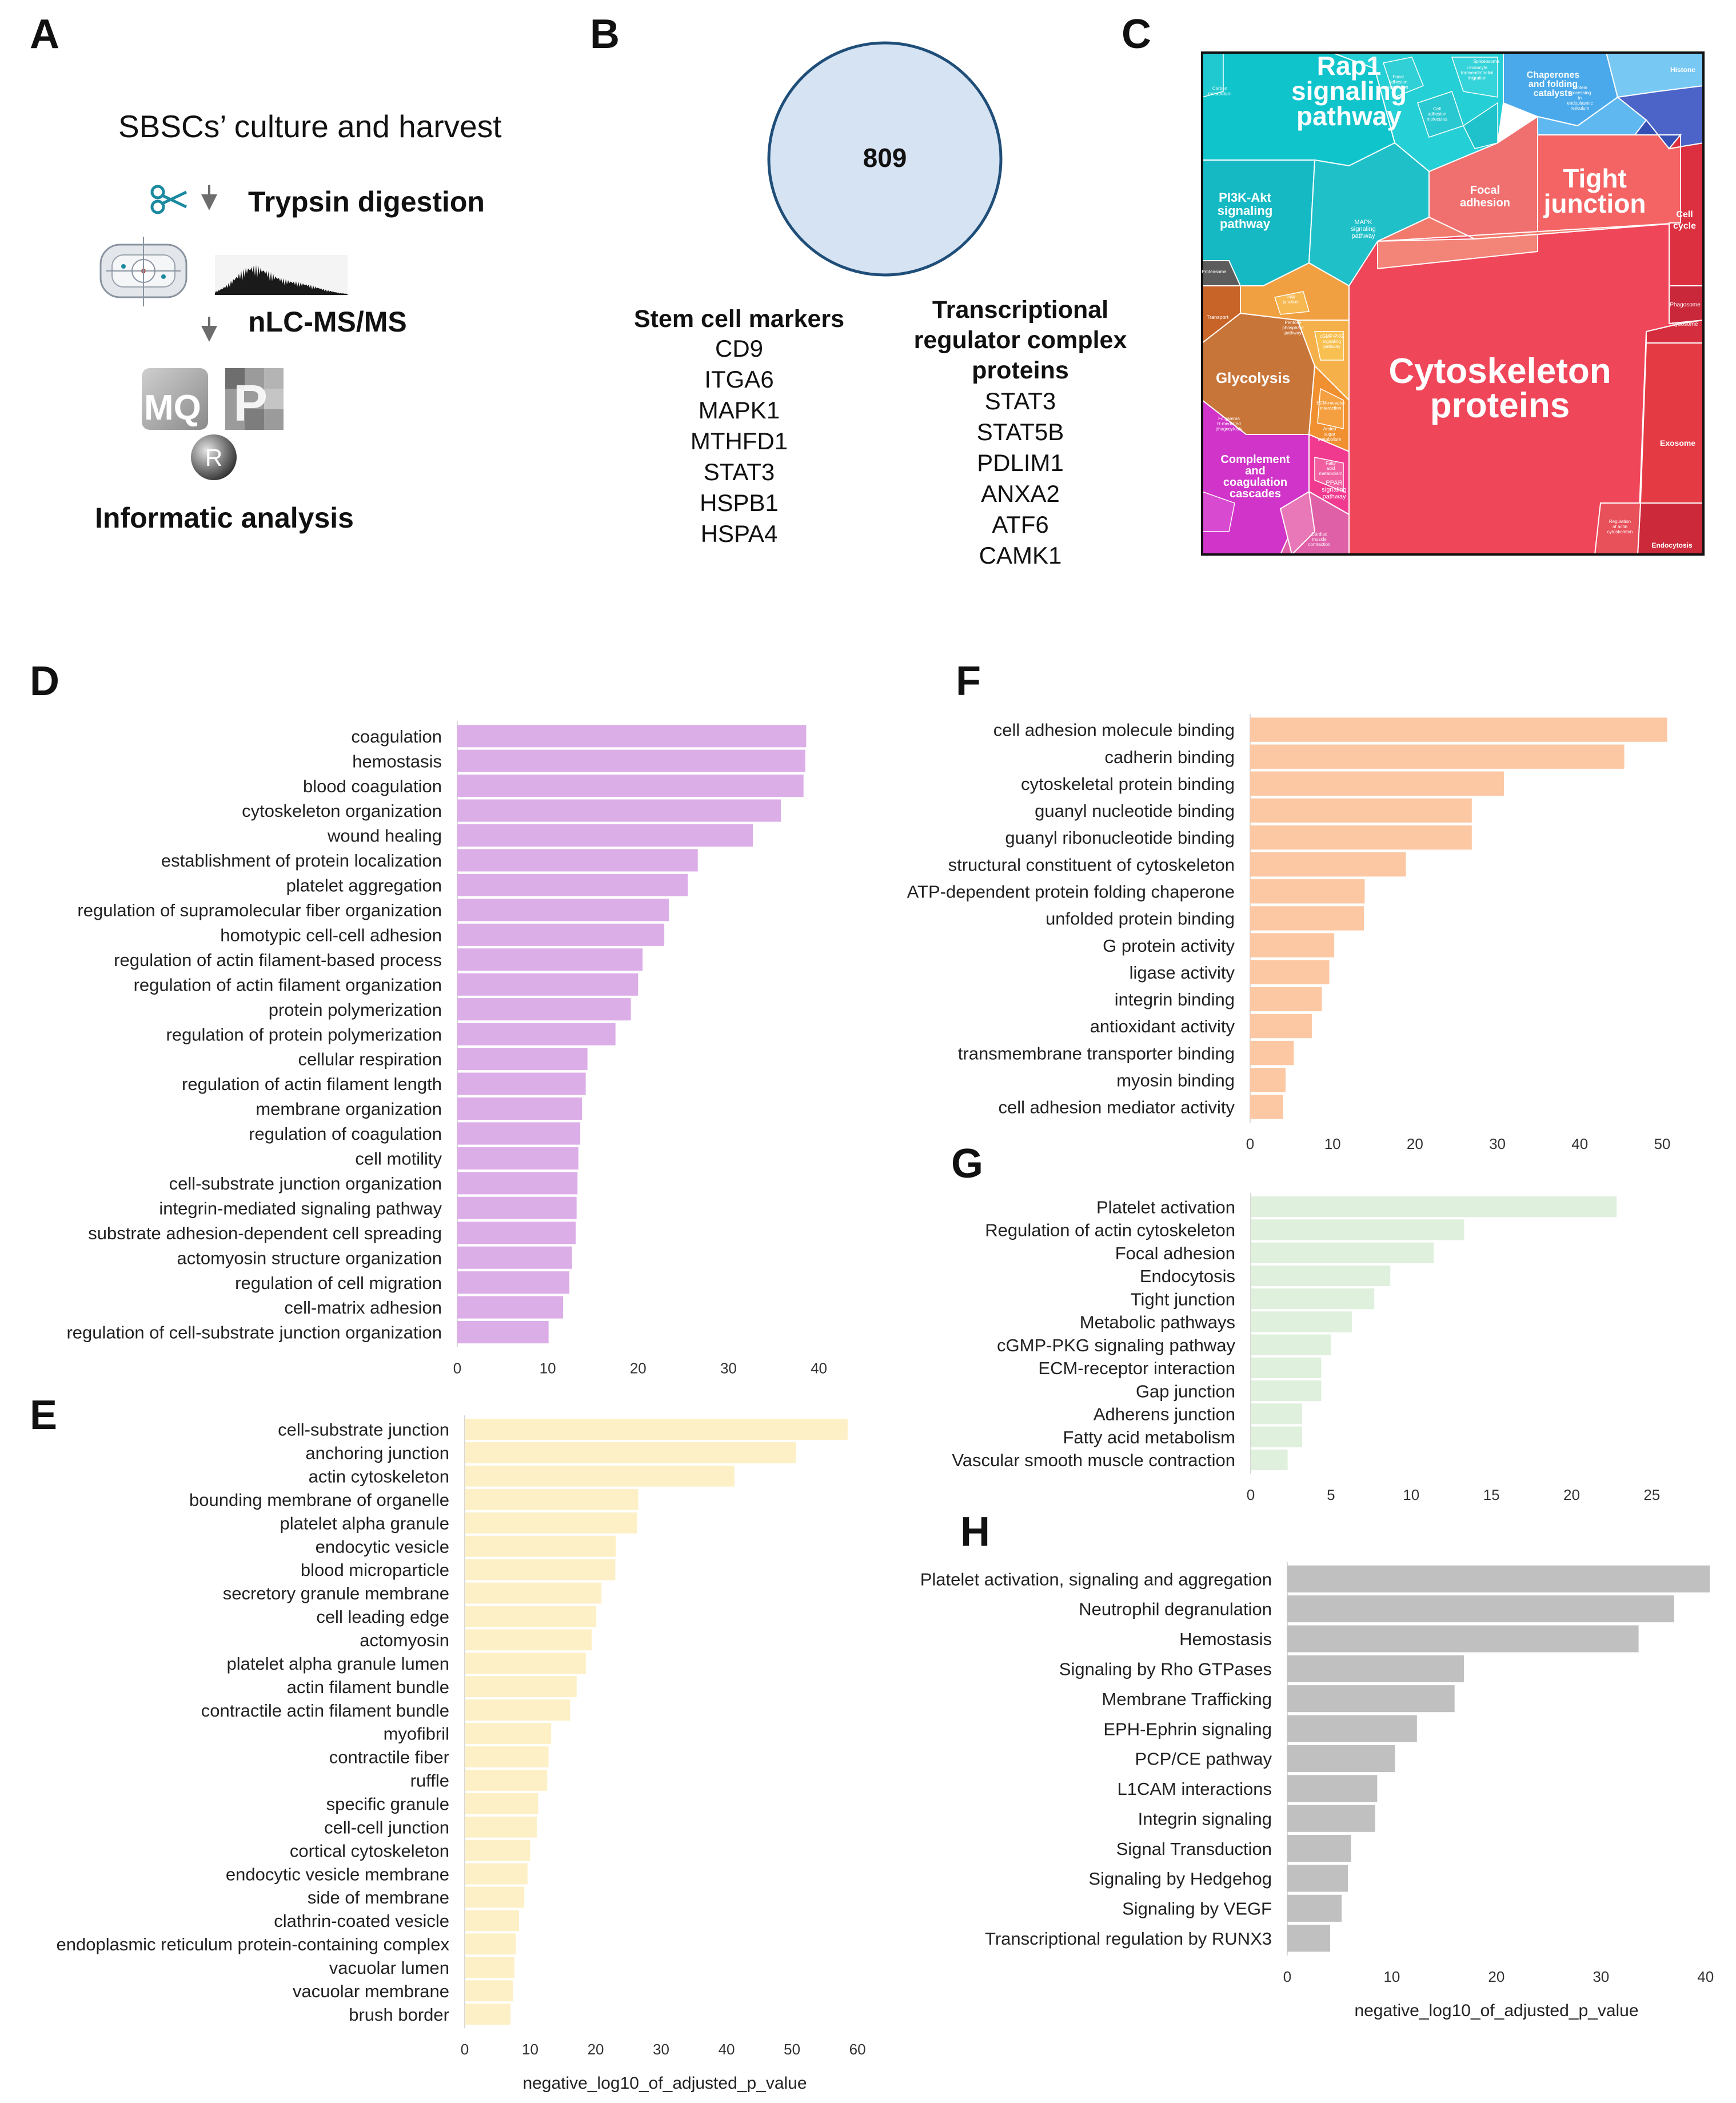  I want to click on category-label: structural constituent of cytoskeleton, so click(1091, 865).